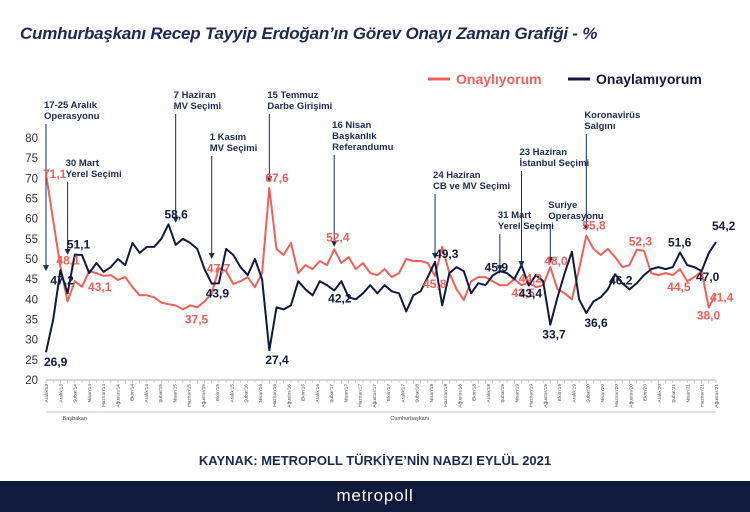  Describe the element at coordinates (31, 200) in the screenshot. I see `y-tick-label: 65` at that location.